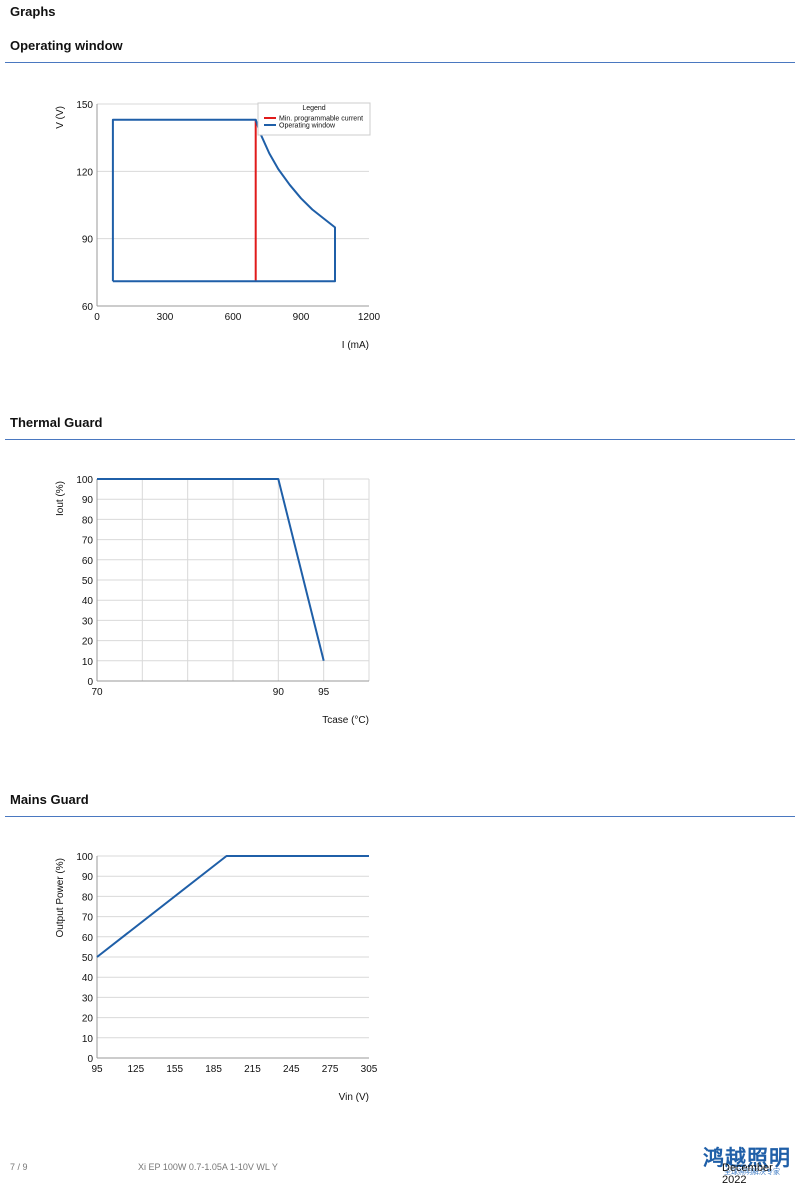 The width and height of the screenshot is (800, 1186). Describe the element at coordinates (330, 1069) in the screenshot. I see `x-tick-label: 275` at that location.